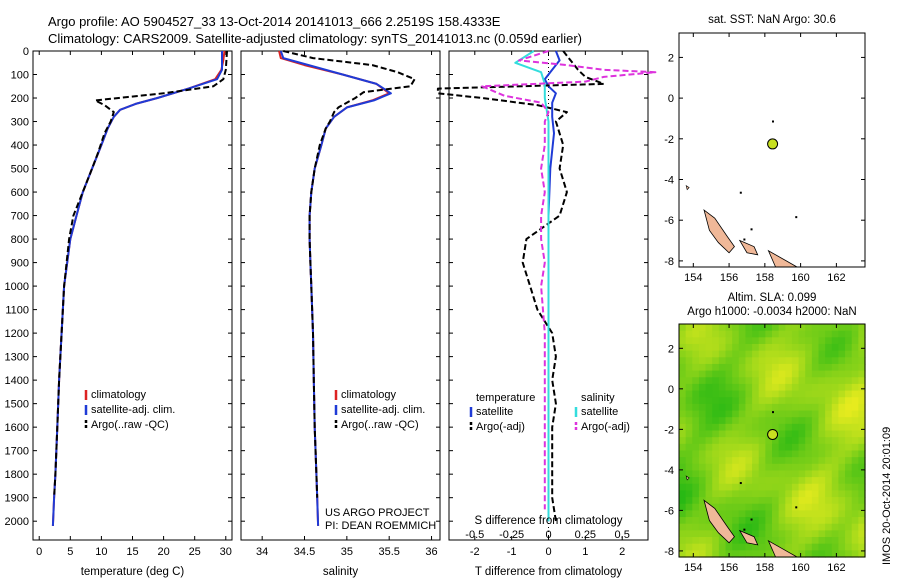 The image size is (900, 585). I want to click on x-axis-label: temperature (deg C), so click(133, 572).